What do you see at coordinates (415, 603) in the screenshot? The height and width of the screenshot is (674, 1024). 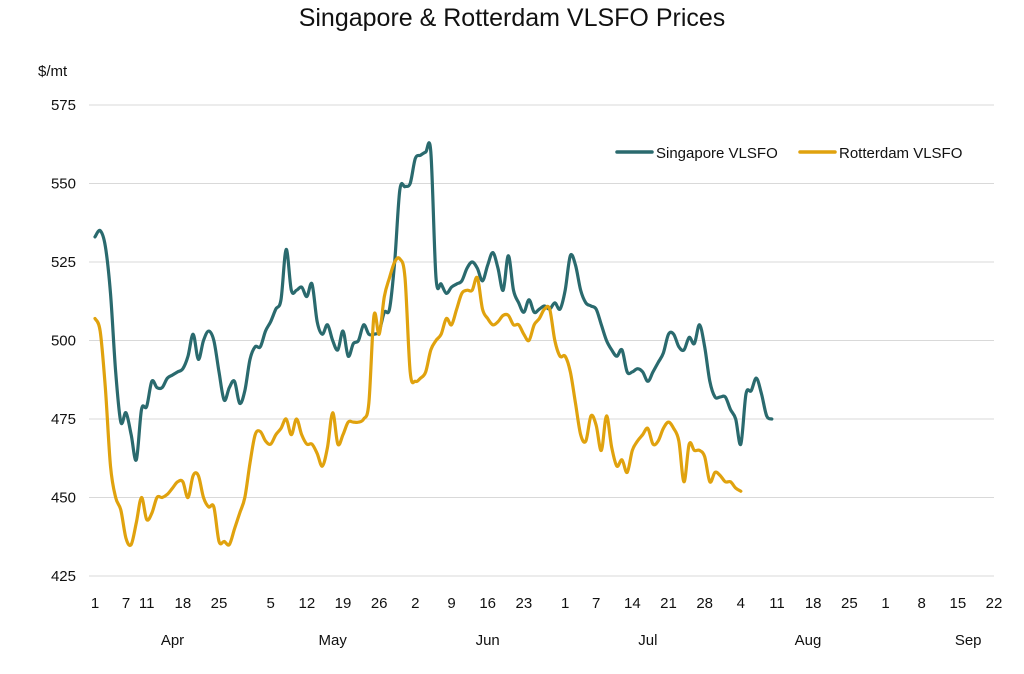 I see `x-tick-label: 2` at bounding box center [415, 603].